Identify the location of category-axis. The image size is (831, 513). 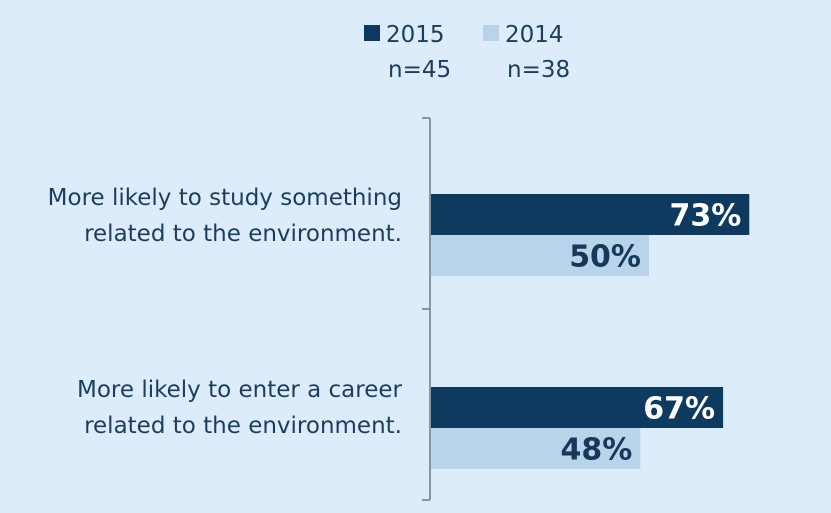
(426, 309).